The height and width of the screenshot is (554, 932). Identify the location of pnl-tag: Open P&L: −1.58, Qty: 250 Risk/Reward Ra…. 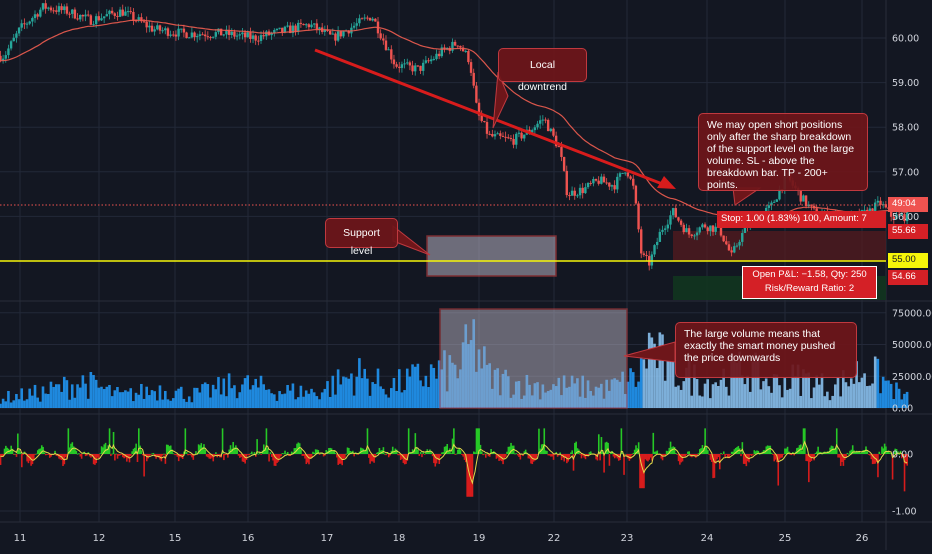
(809, 282).